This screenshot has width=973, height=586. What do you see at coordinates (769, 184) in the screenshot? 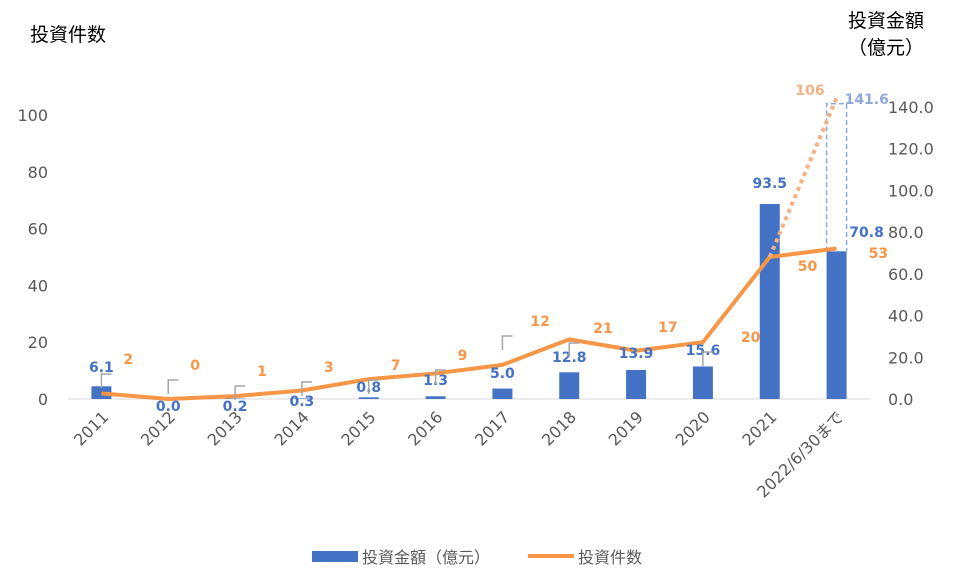
I see `bar-value-label: 93.5` at bounding box center [769, 184].